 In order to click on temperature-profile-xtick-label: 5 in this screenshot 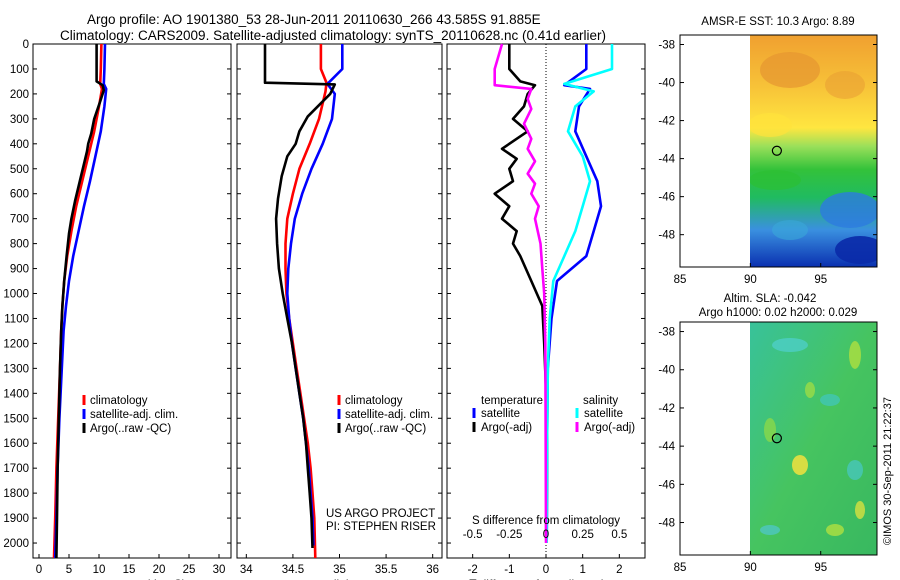, I will do `click(69, 570)`.